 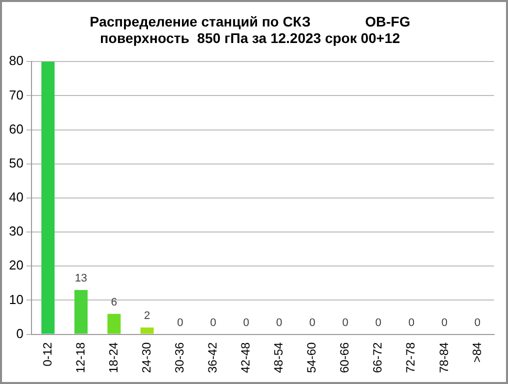 What do you see at coordinates (16, 265) in the screenshot?
I see `y-tick-label: 20` at bounding box center [16, 265].